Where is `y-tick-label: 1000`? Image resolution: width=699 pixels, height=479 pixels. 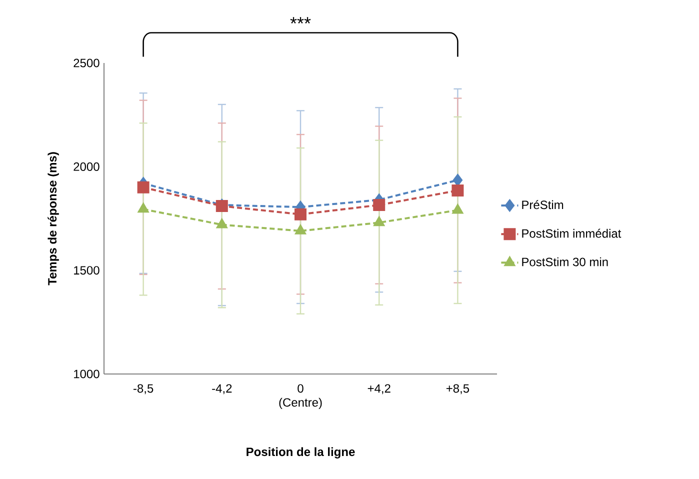 y-tick-label: 1000 is located at coordinates (87, 374).